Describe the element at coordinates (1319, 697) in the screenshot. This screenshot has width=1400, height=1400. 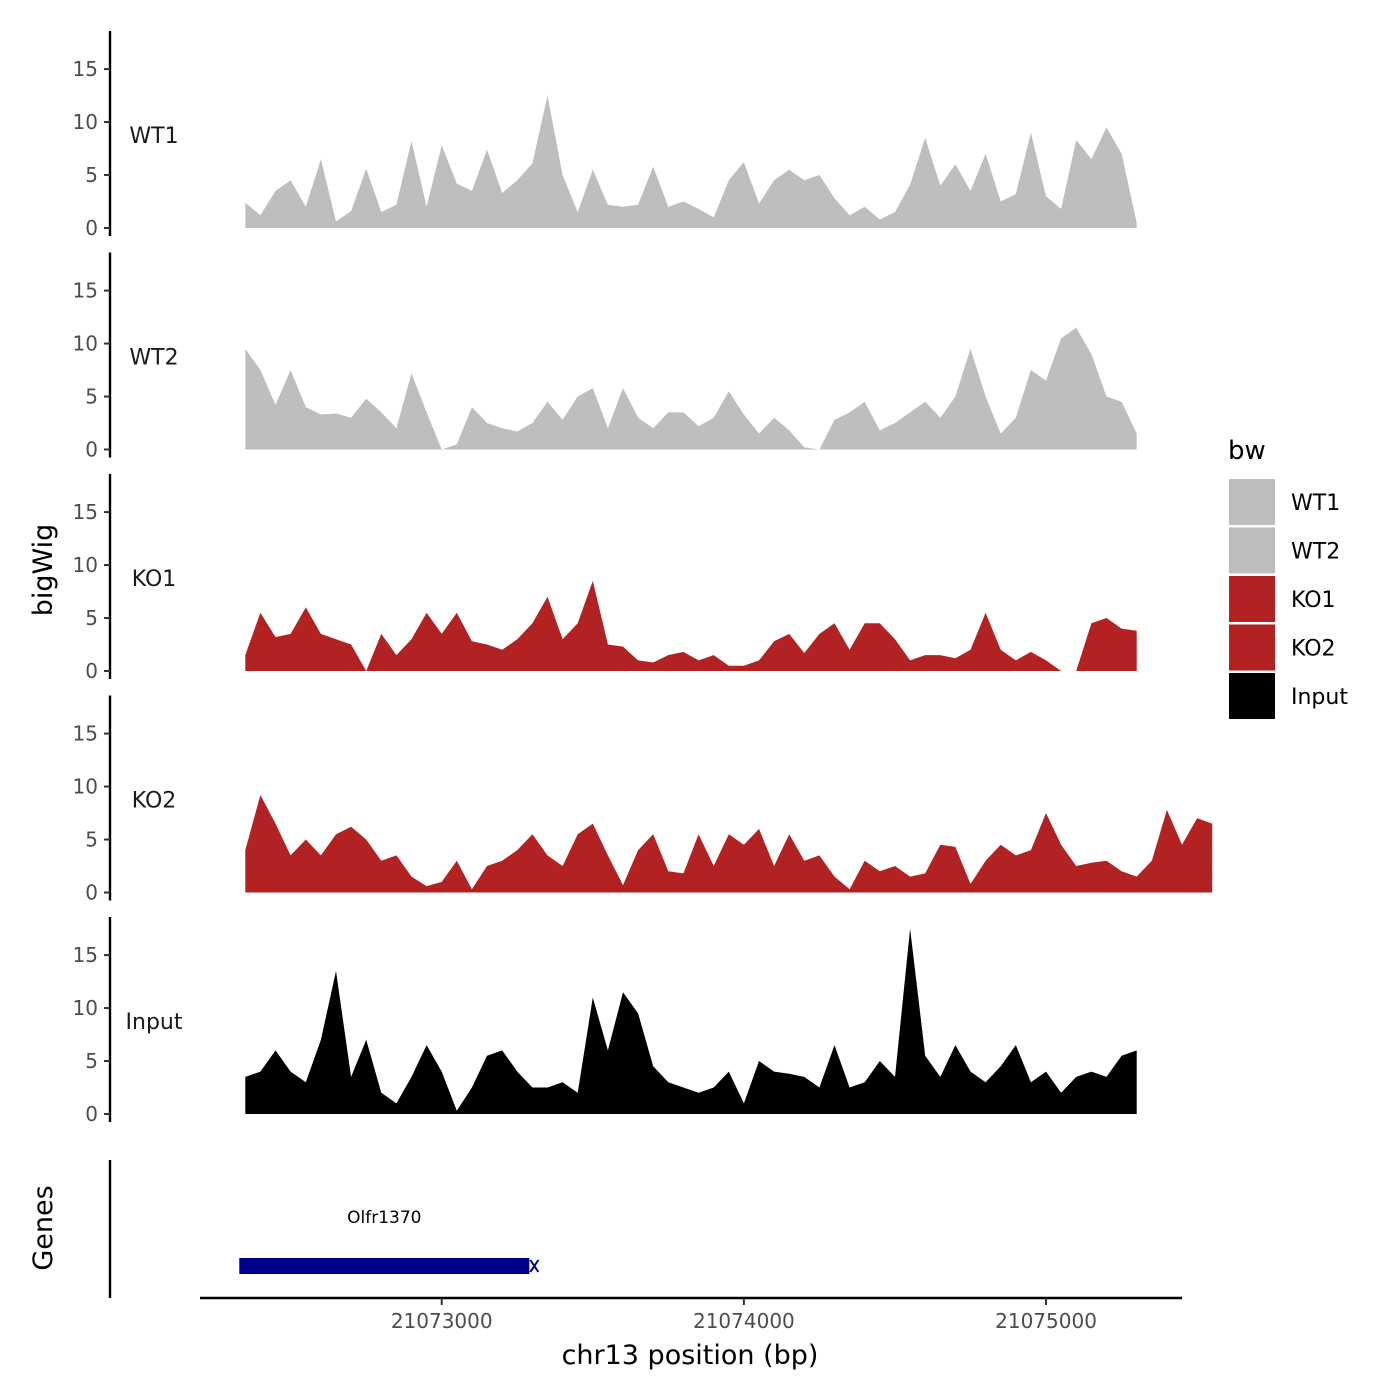
I see `legend-label: Input` at that location.